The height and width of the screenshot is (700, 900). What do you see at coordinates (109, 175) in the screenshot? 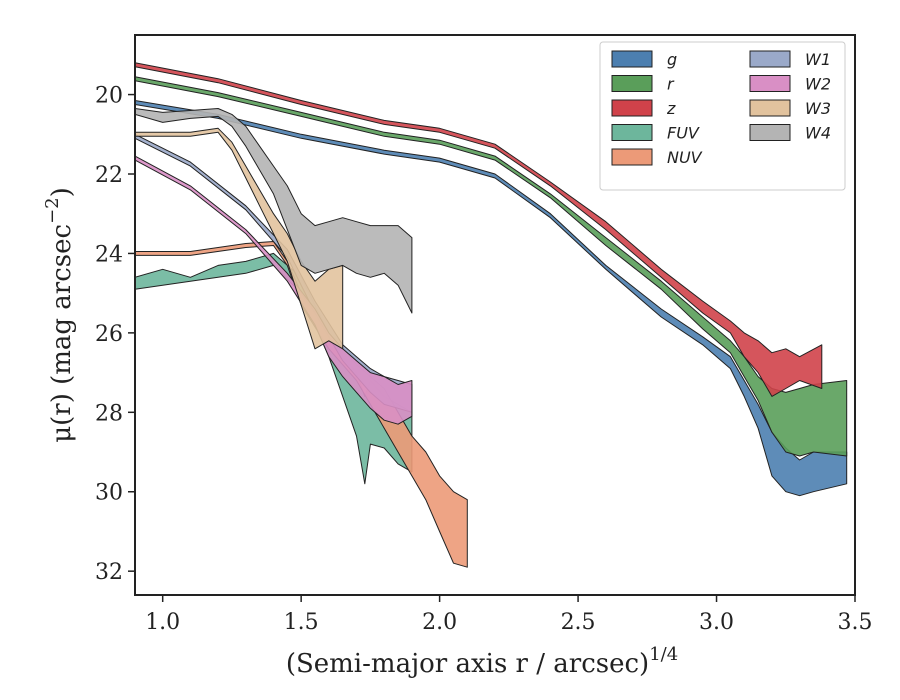
I see `y-tick-label: 22` at bounding box center [109, 175].